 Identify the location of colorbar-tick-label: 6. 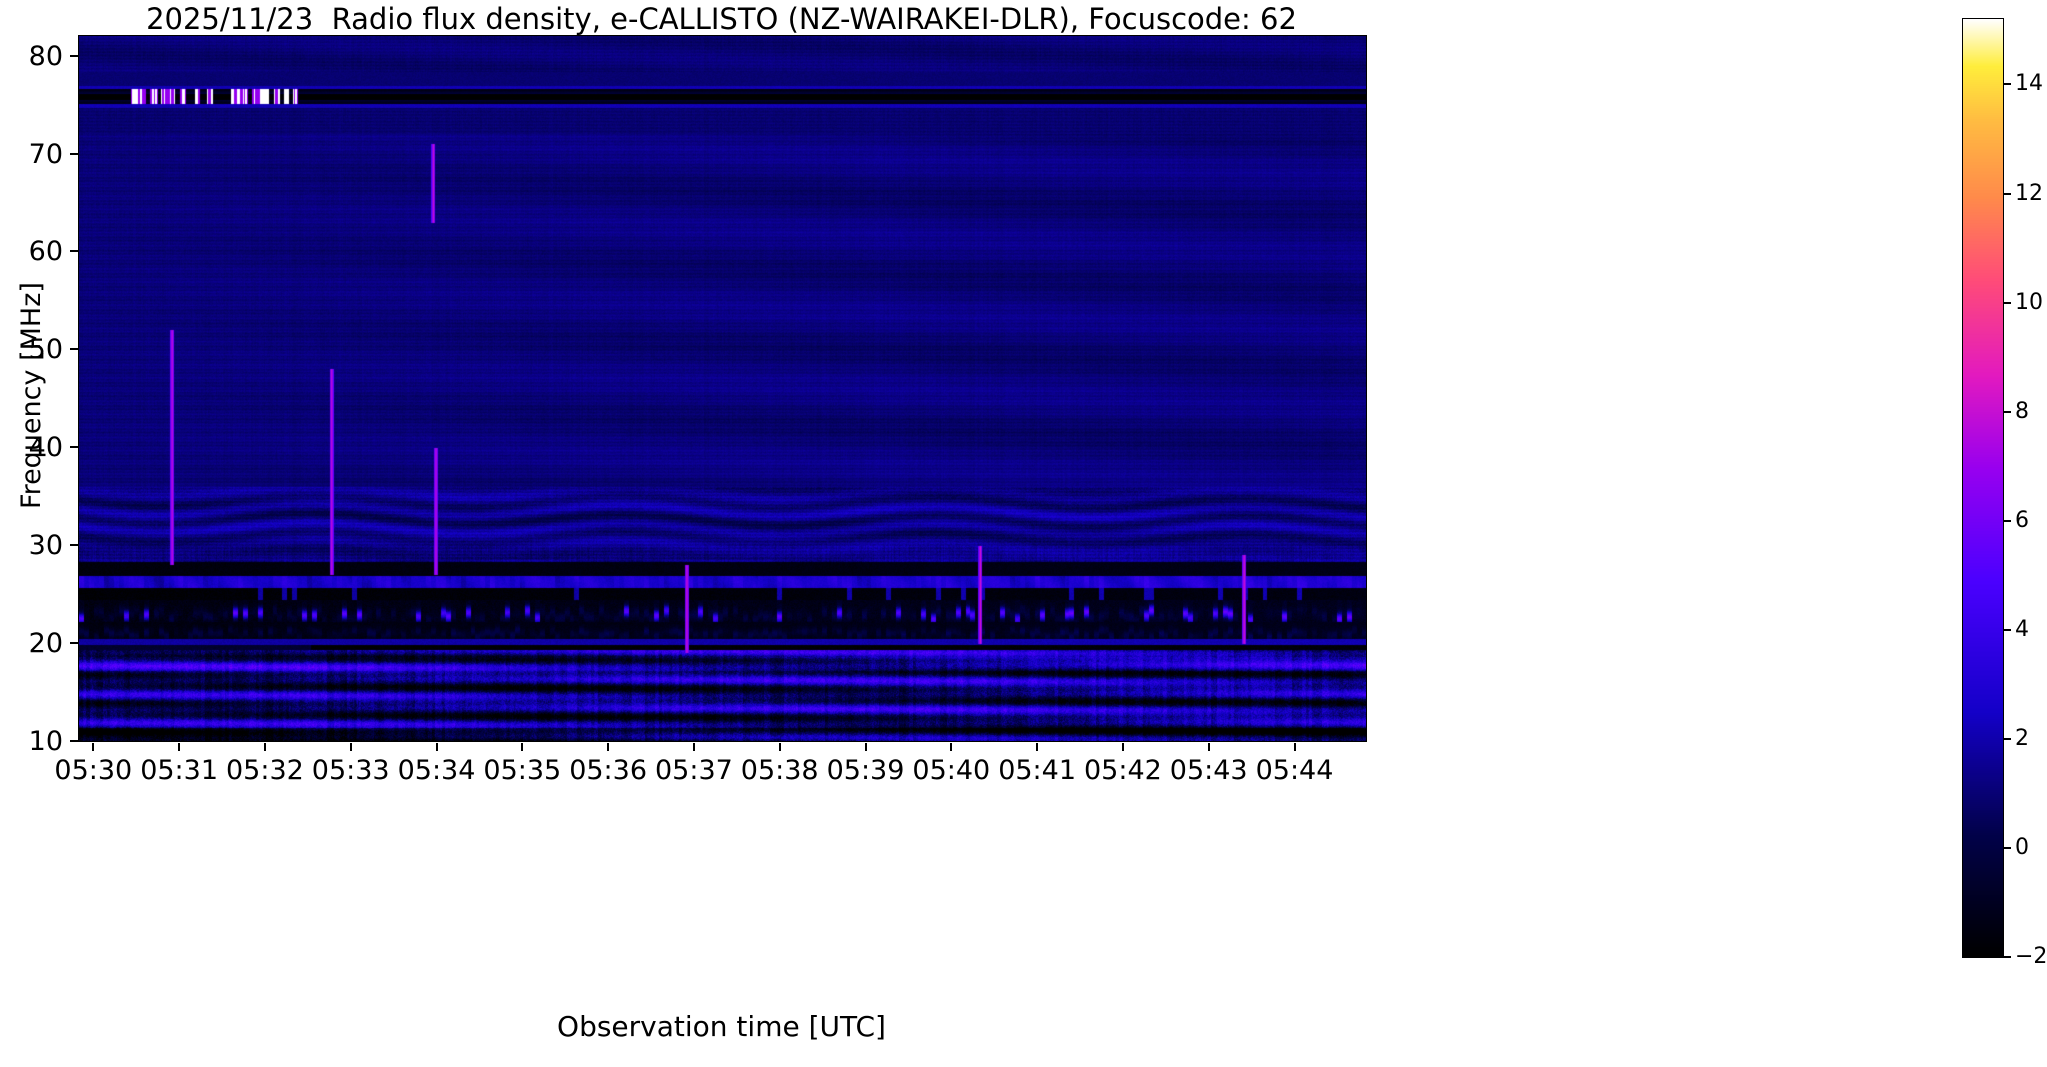
(2022, 520).